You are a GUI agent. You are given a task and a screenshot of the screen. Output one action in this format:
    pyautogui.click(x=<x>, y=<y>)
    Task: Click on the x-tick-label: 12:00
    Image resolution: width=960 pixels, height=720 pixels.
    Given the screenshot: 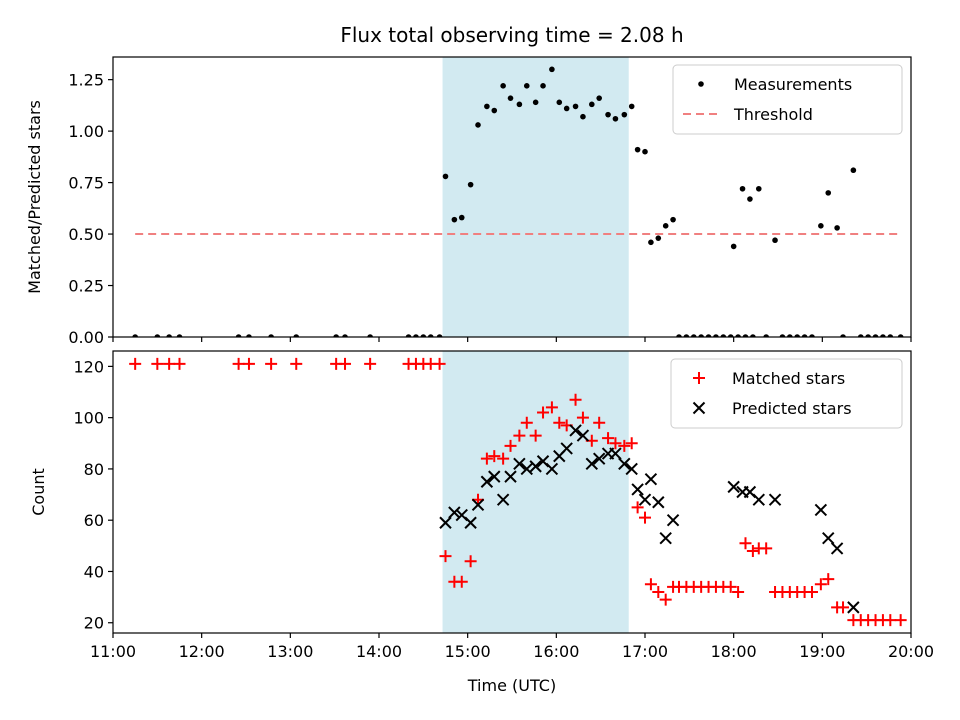 What is the action you would take?
    pyautogui.click(x=202, y=651)
    